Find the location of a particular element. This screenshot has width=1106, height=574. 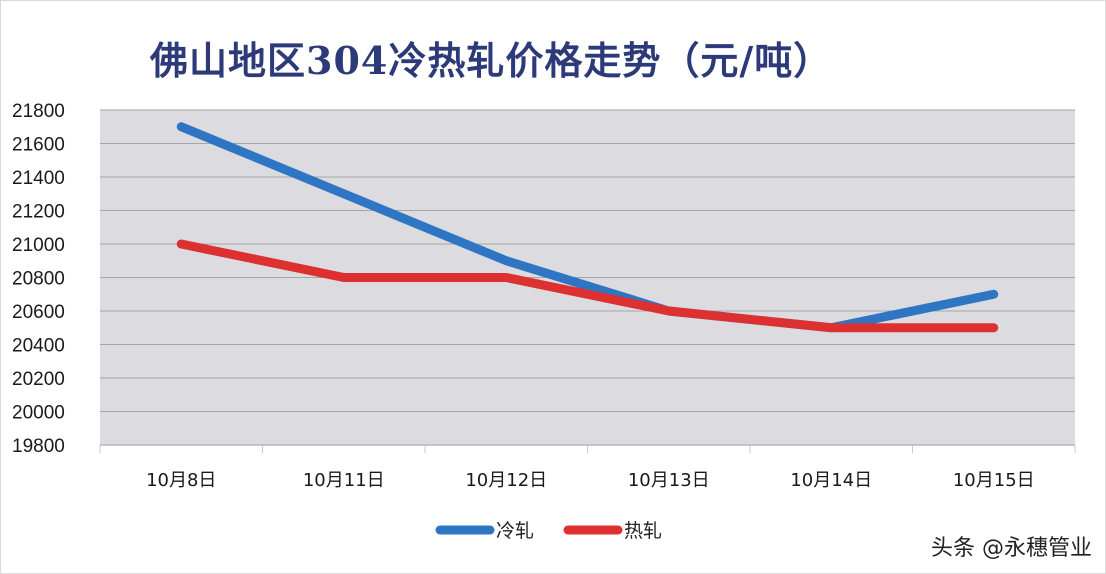

x-tick-label: 10月13日 is located at coordinates (669, 480).